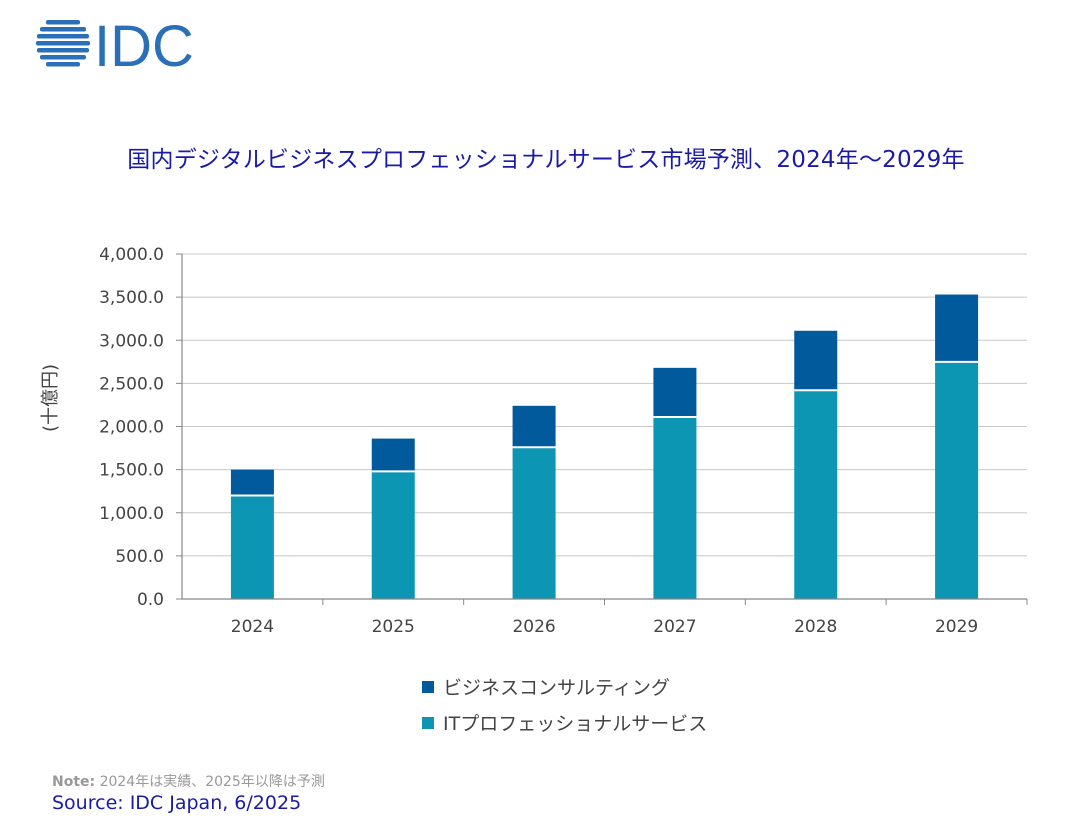 Image resolution: width=1092 pixels, height=821 pixels. What do you see at coordinates (252, 547) in the screenshot?
I see `bar-it-professional-2024` at bounding box center [252, 547].